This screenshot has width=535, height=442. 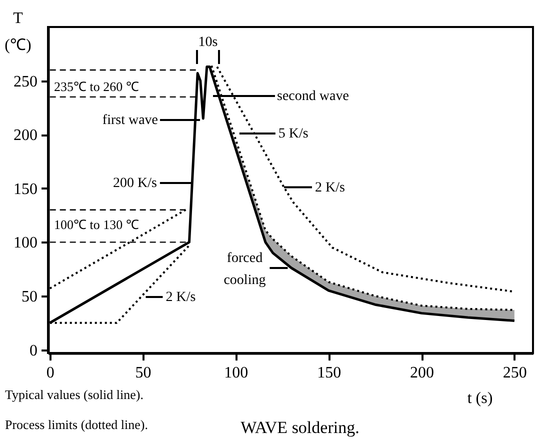 I want to click on y-tick-label: 250, so click(x=26, y=81).